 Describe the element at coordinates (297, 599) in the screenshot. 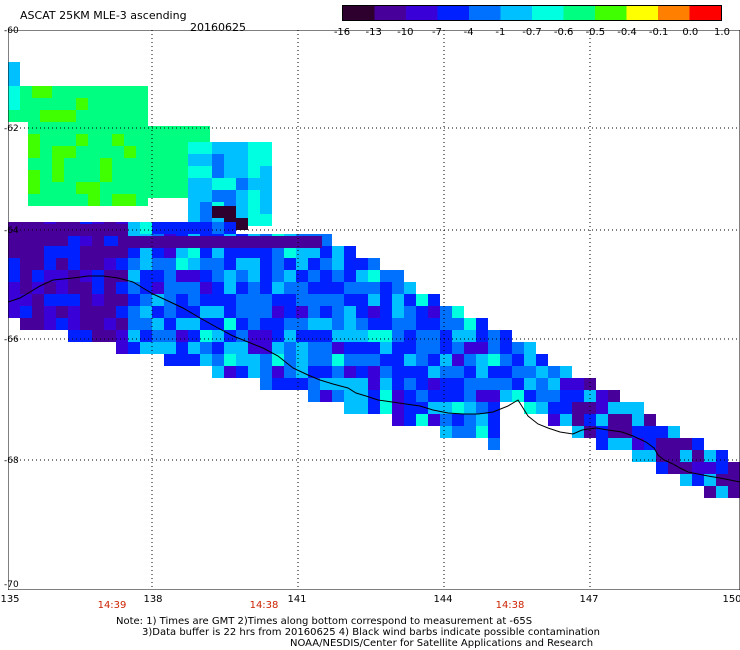

I see `longitude-label: 141` at that location.